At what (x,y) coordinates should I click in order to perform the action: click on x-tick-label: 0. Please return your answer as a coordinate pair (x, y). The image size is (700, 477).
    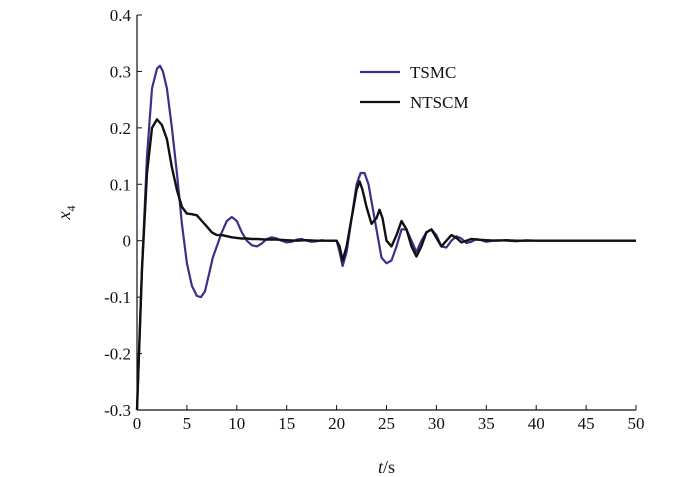
    Looking at the image, I should click on (137, 423).